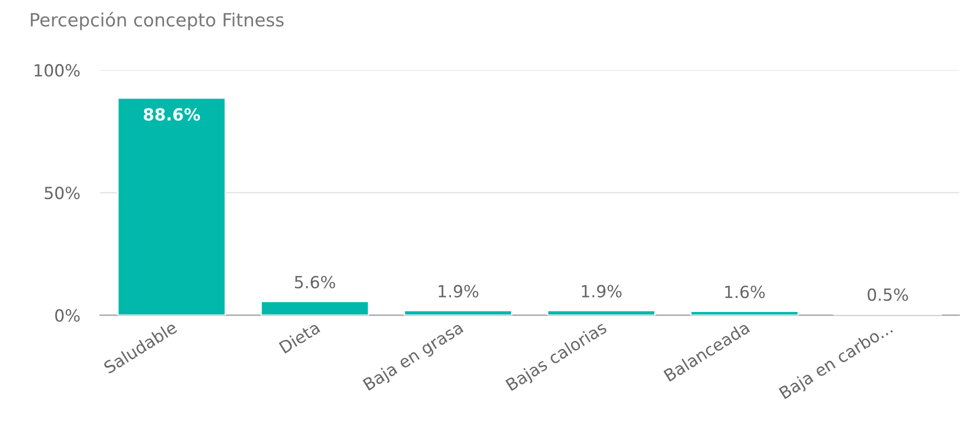  What do you see at coordinates (157, 21) in the screenshot?
I see `chart-title: Percepción concepto Fitness` at bounding box center [157, 21].